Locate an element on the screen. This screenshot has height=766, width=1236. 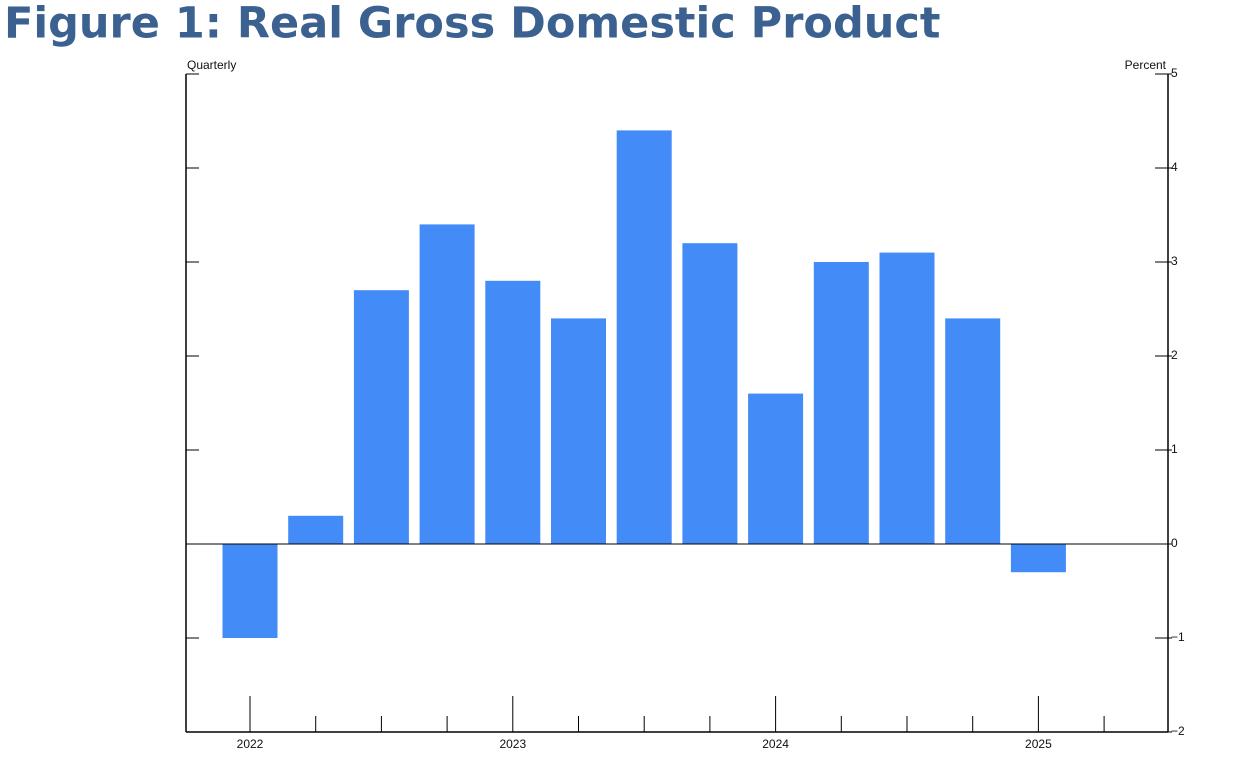
y-tick-label: −1 is located at coordinates (1178, 637).